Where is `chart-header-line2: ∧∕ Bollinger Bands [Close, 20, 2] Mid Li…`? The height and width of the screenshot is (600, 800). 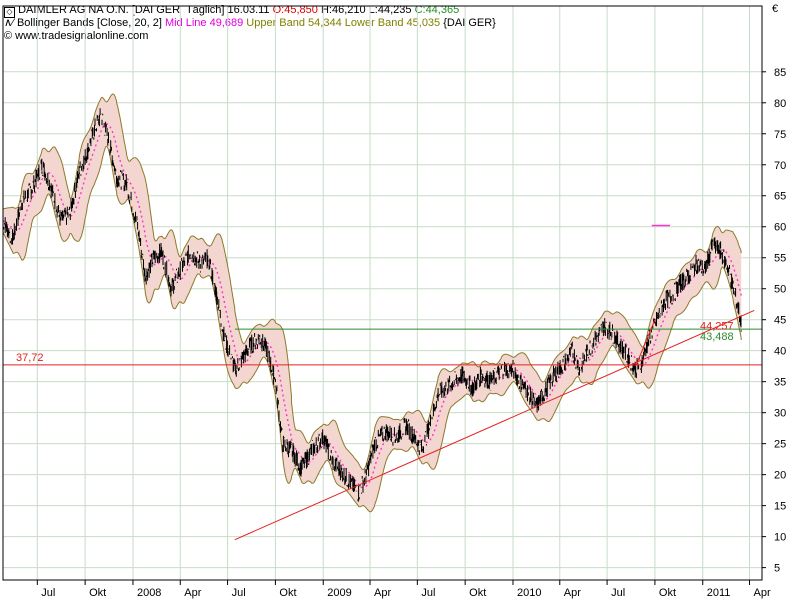
chart-header-line2: ∧∕ Bollinger Bands [Close, 20, 2] Mid Li… is located at coordinates (250, 23).